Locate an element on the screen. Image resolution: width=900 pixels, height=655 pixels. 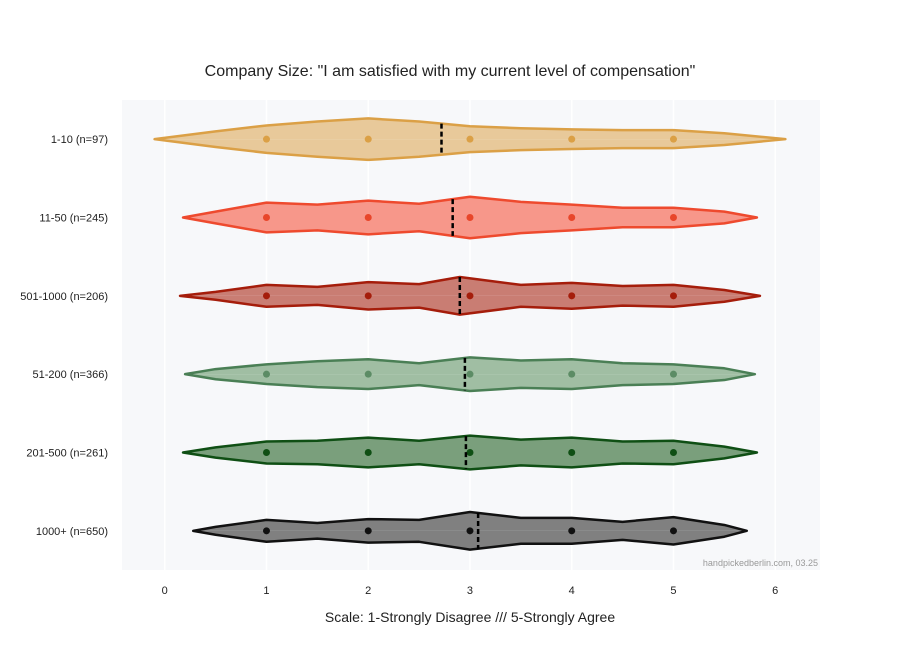
x-tick-label: 2 is located at coordinates (368, 591).